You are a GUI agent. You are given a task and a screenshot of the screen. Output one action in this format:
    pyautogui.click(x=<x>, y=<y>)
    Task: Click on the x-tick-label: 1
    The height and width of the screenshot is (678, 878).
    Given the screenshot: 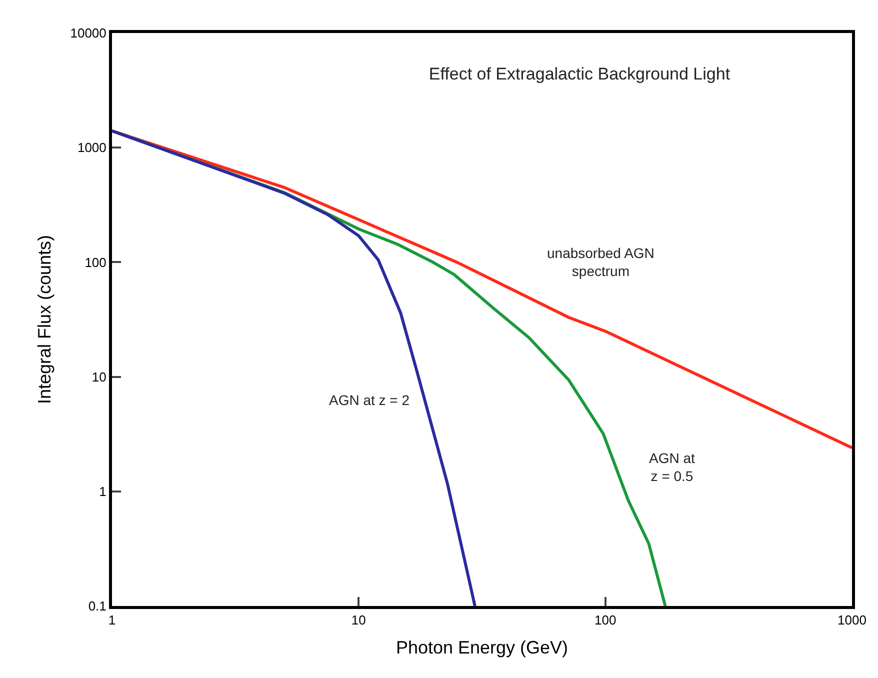 What is the action you would take?
    pyautogui.click(x=112, y=620)
    